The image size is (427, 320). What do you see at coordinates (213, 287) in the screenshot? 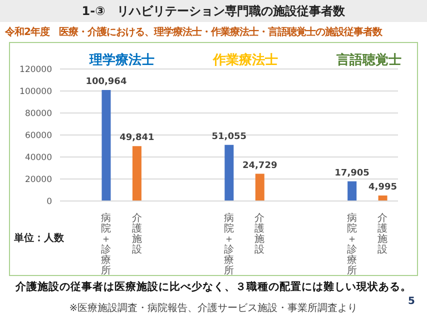
I see `text: 介護施設の従事者は医療施設に比べ少なく、３職種の配置には難しい現状ある。` at bounding box center [213, 287].